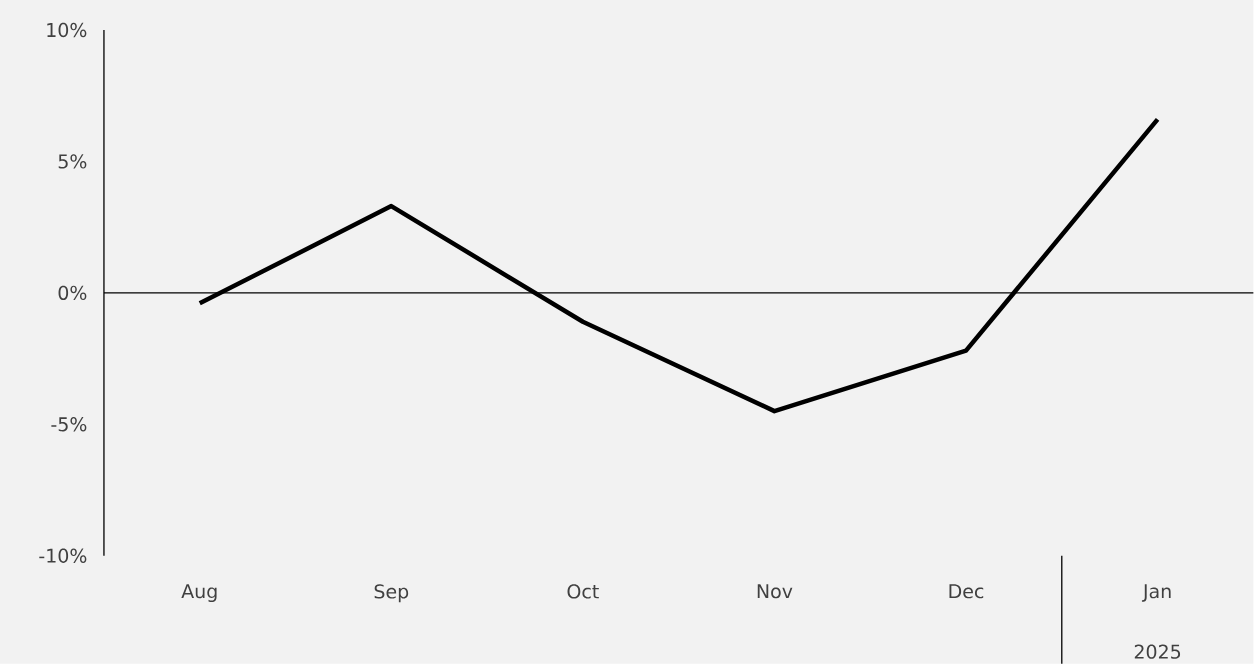  Describe the element at coordinates (72, 161) in the screenshot. I see `y-tick-label: 5%` at that location.